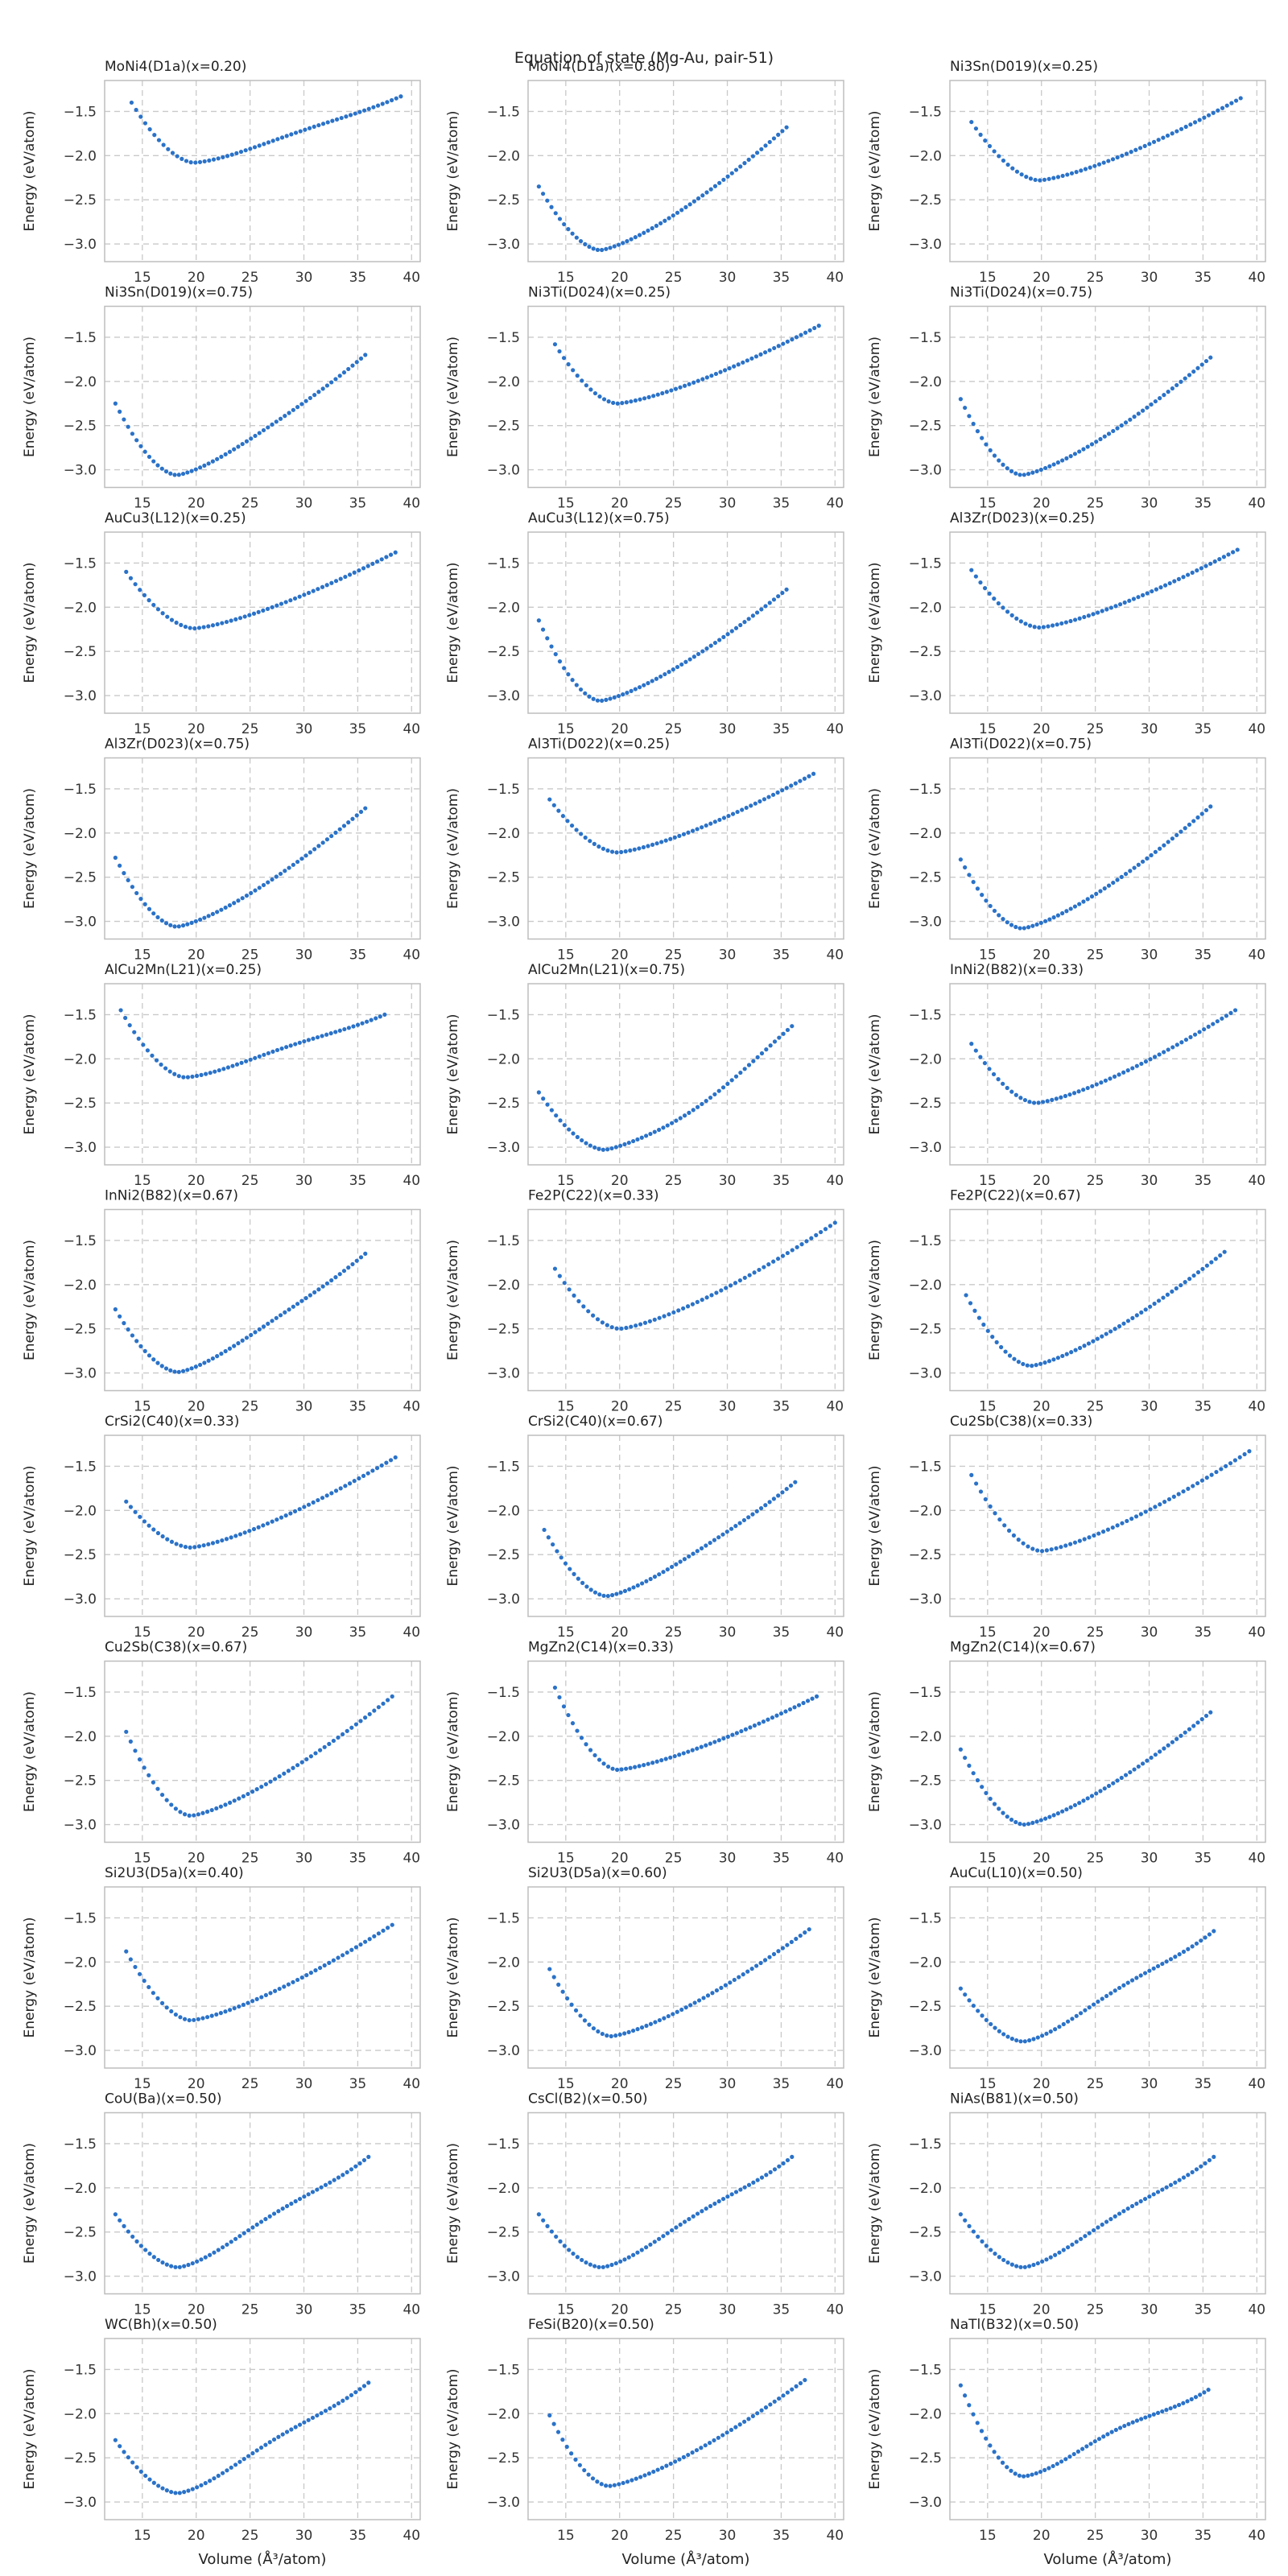 The height and width of the screenshot is (2576, 1288). Describe the element at coordinates (599, 67) in the screenshot. I see `subplot-title: MoNi4(D1a)(x=0.80)` at that location.